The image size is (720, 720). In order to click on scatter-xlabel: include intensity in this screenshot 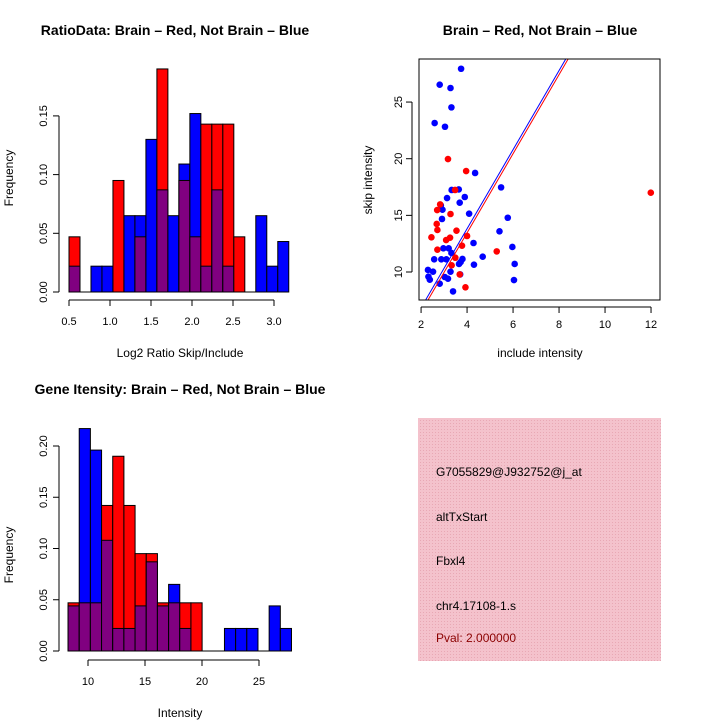, I will do `click(539, 353)`.